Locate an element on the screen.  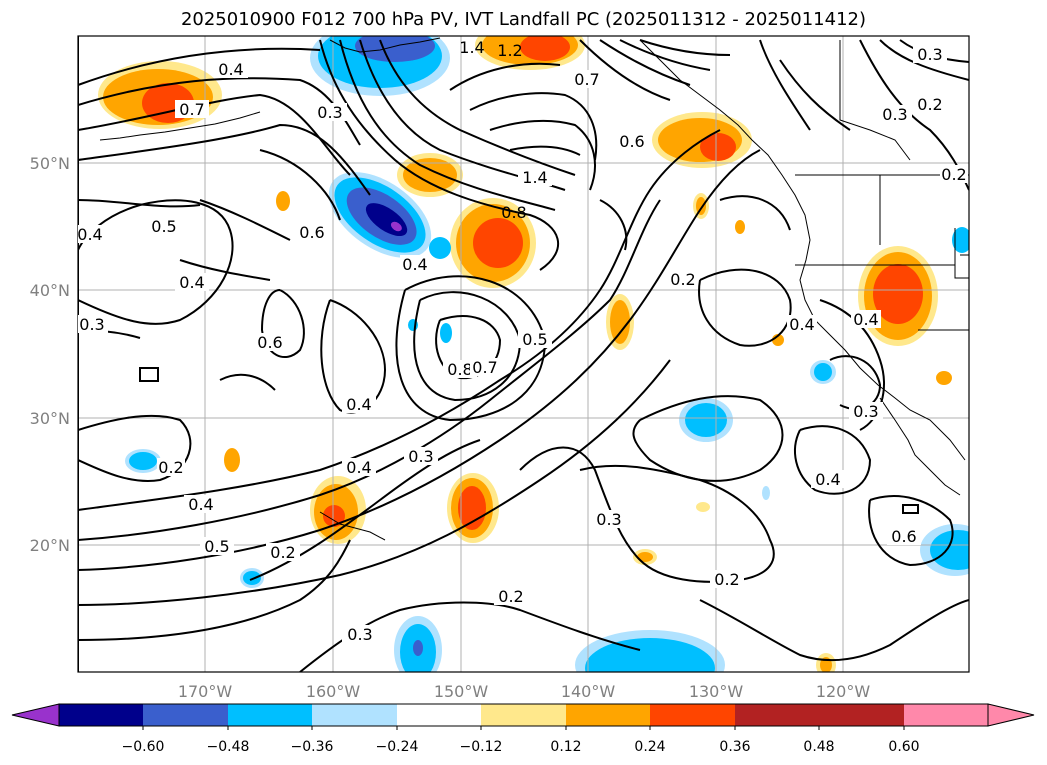
colorbar-tick-label: −0.48 is located at coordinates (228, 747).